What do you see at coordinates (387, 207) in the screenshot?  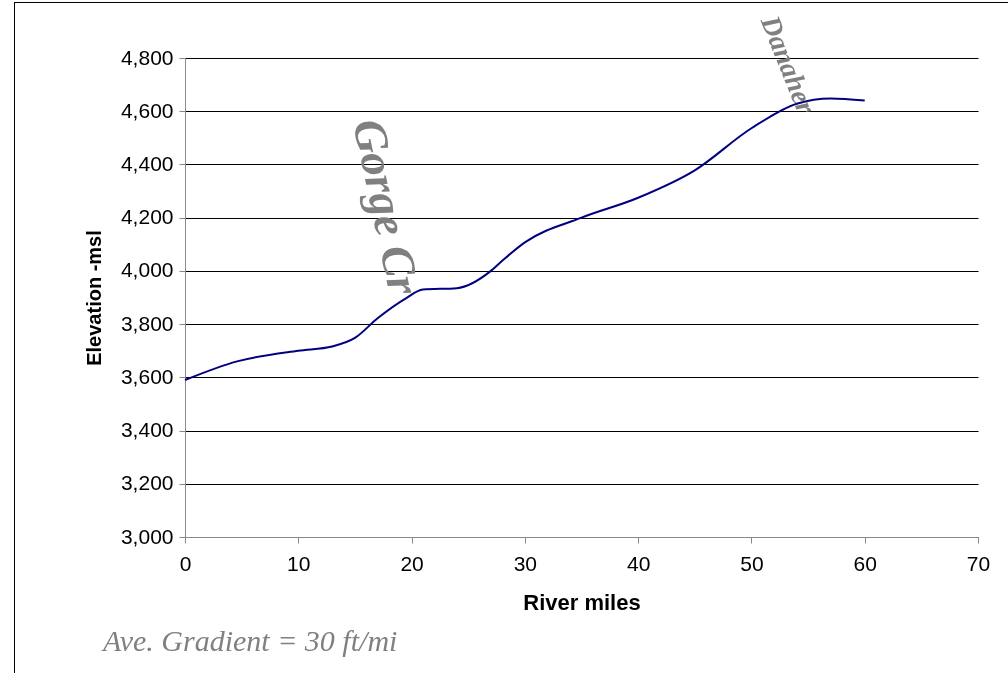 I see `annotation: Gorge Cr` at bounding box center [387, 207].